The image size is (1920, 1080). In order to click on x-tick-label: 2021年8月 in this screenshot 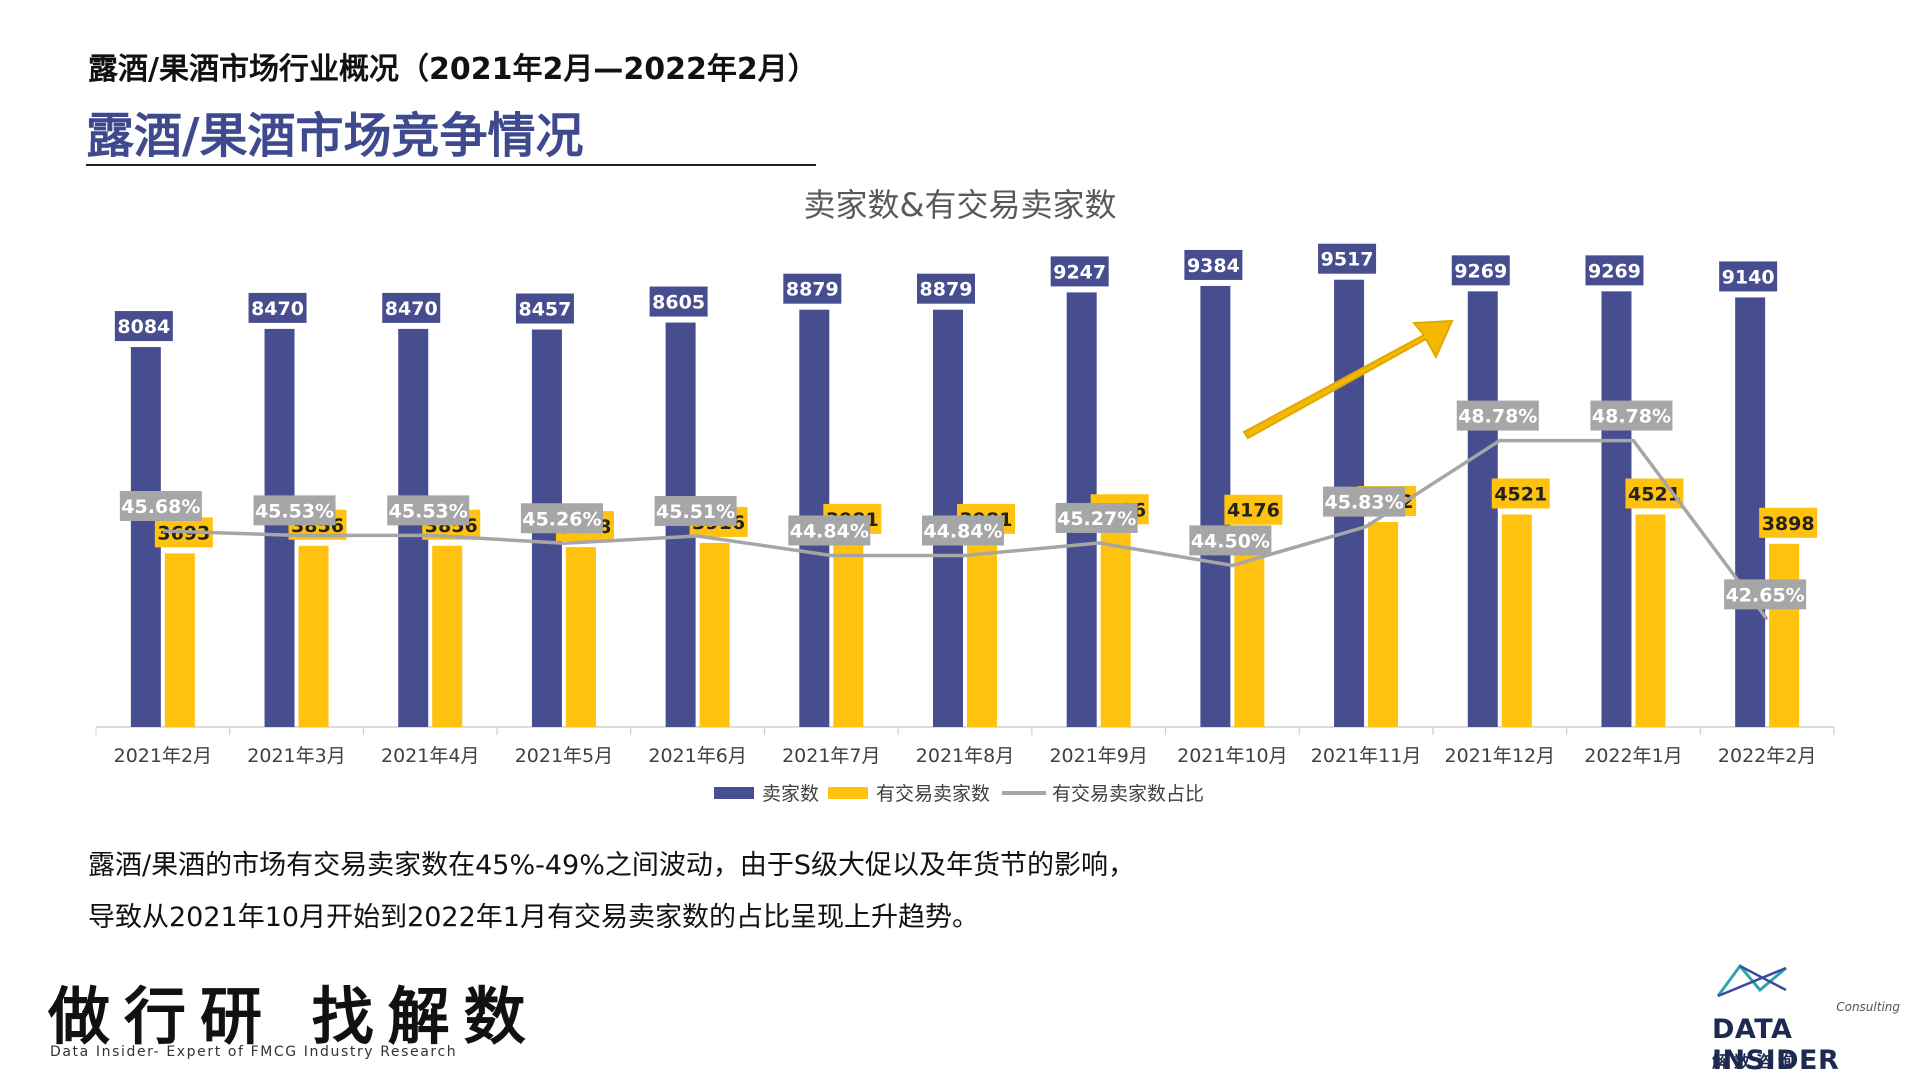, I will do `click(965, 756)`.